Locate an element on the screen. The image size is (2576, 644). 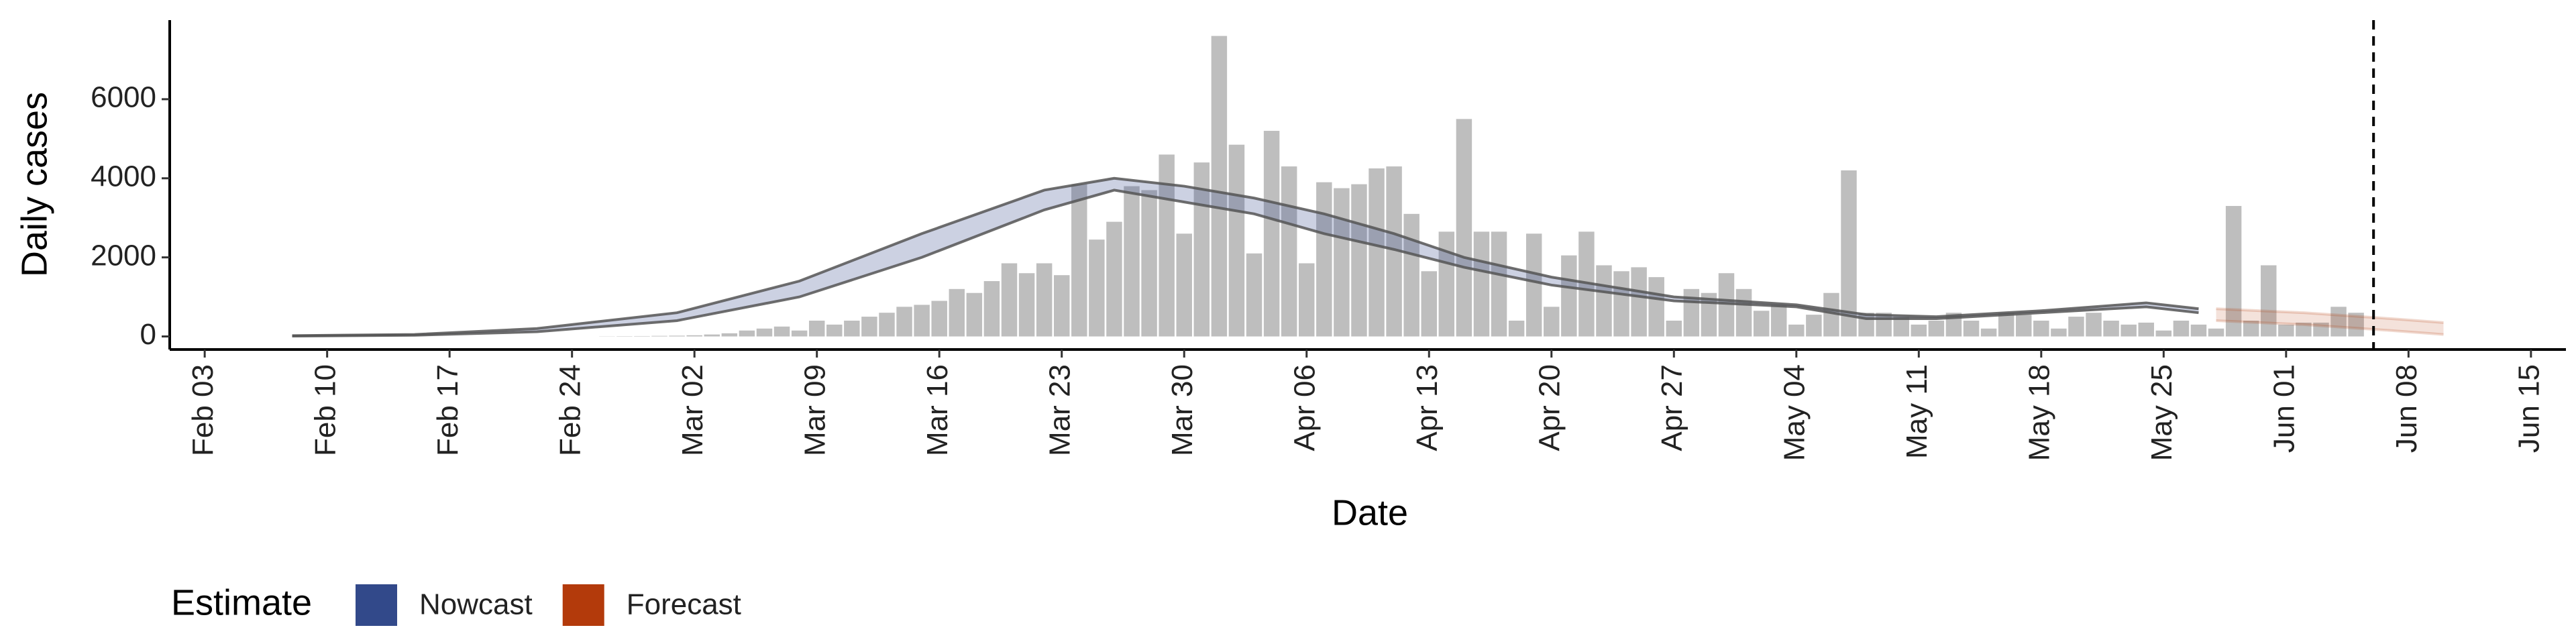
band-area is located at coordinates (2330, 322).